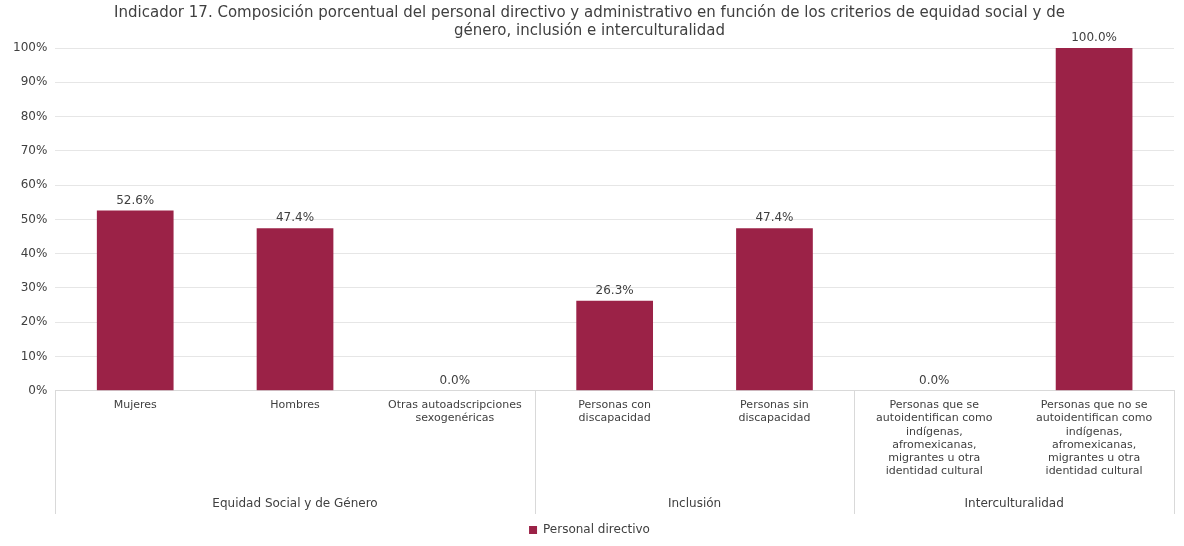 Image resolution: width=1184 pixels, height=546 pixels. What do you see at coordinates (615, 411) in the screenshot?
I see `x-tick-label: Personas con discapacidad` at bounding box center [615, 411].